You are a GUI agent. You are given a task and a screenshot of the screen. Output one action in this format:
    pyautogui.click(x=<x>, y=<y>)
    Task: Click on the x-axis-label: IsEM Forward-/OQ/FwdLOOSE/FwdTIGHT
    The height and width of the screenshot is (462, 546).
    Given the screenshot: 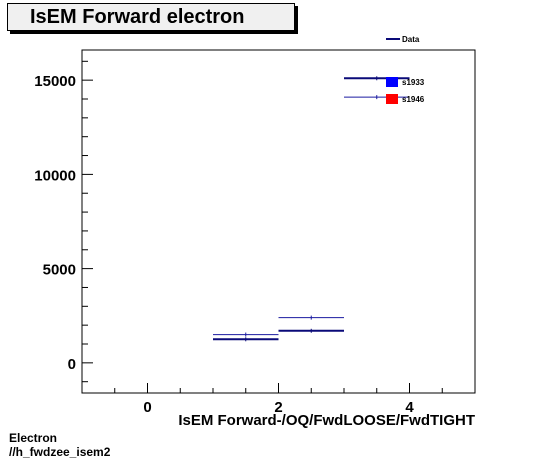 What is the action you would take?
    pyautogui.click(x=326, y=420)
    